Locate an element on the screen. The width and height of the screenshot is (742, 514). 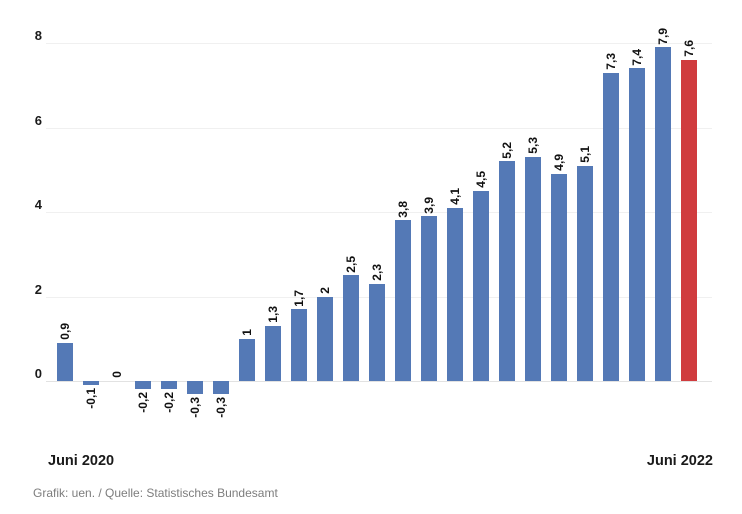
bar-value-label-4: -0,2 is located at coordinates (169, 403).